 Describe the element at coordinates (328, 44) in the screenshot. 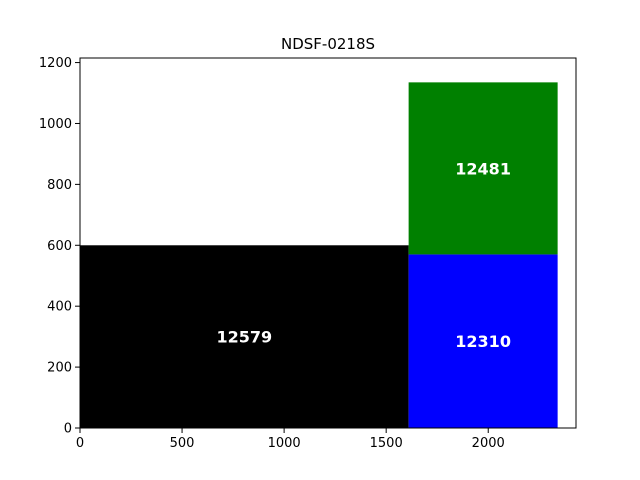

I see `chart-title: NDSF-0218S` at that location.